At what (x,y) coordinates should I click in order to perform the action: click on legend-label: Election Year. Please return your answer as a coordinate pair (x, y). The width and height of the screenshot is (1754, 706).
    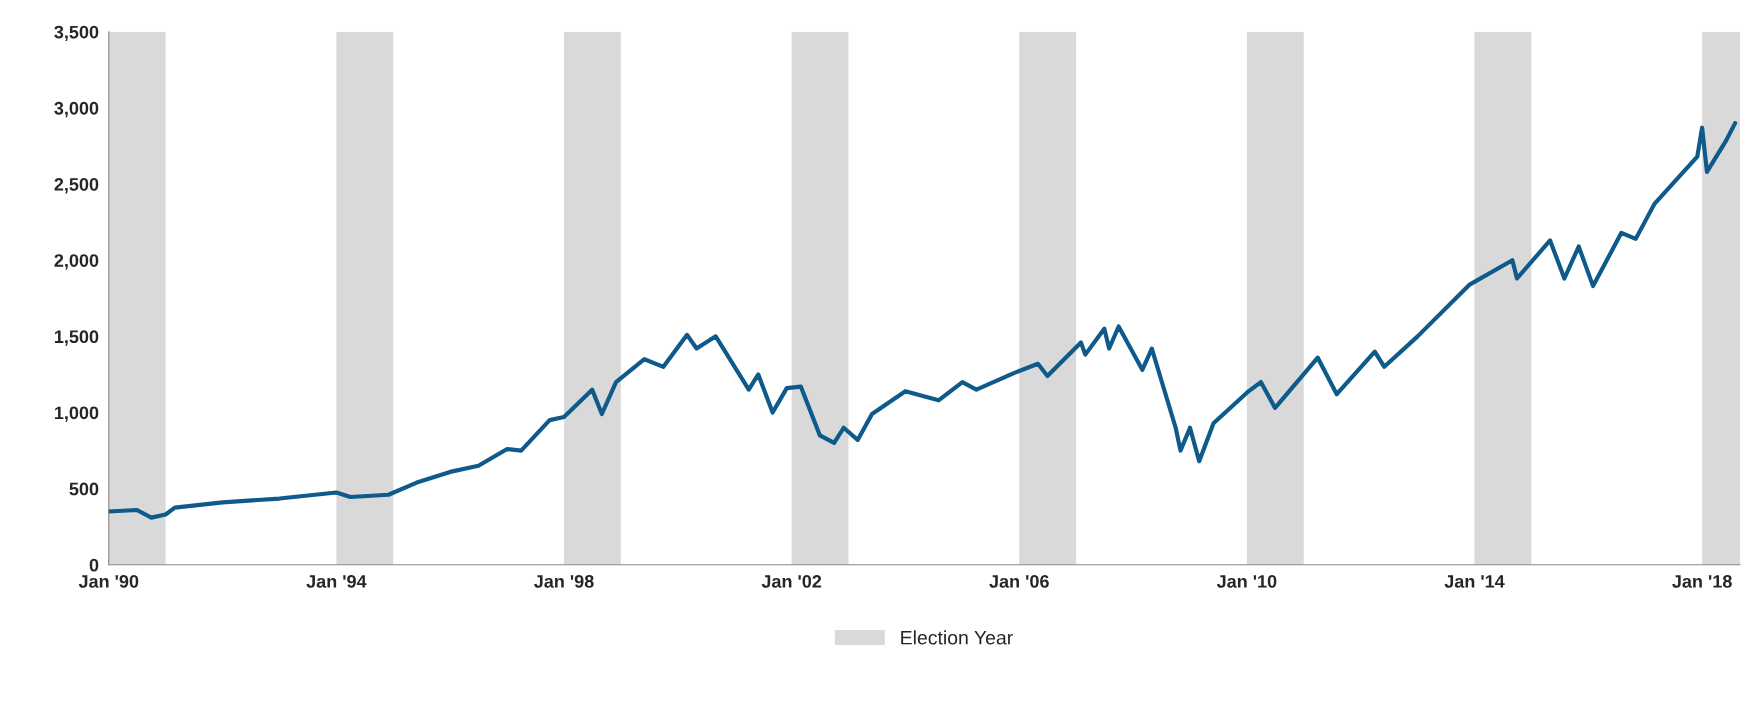
    Looking at the image, I should click on (957, 637).